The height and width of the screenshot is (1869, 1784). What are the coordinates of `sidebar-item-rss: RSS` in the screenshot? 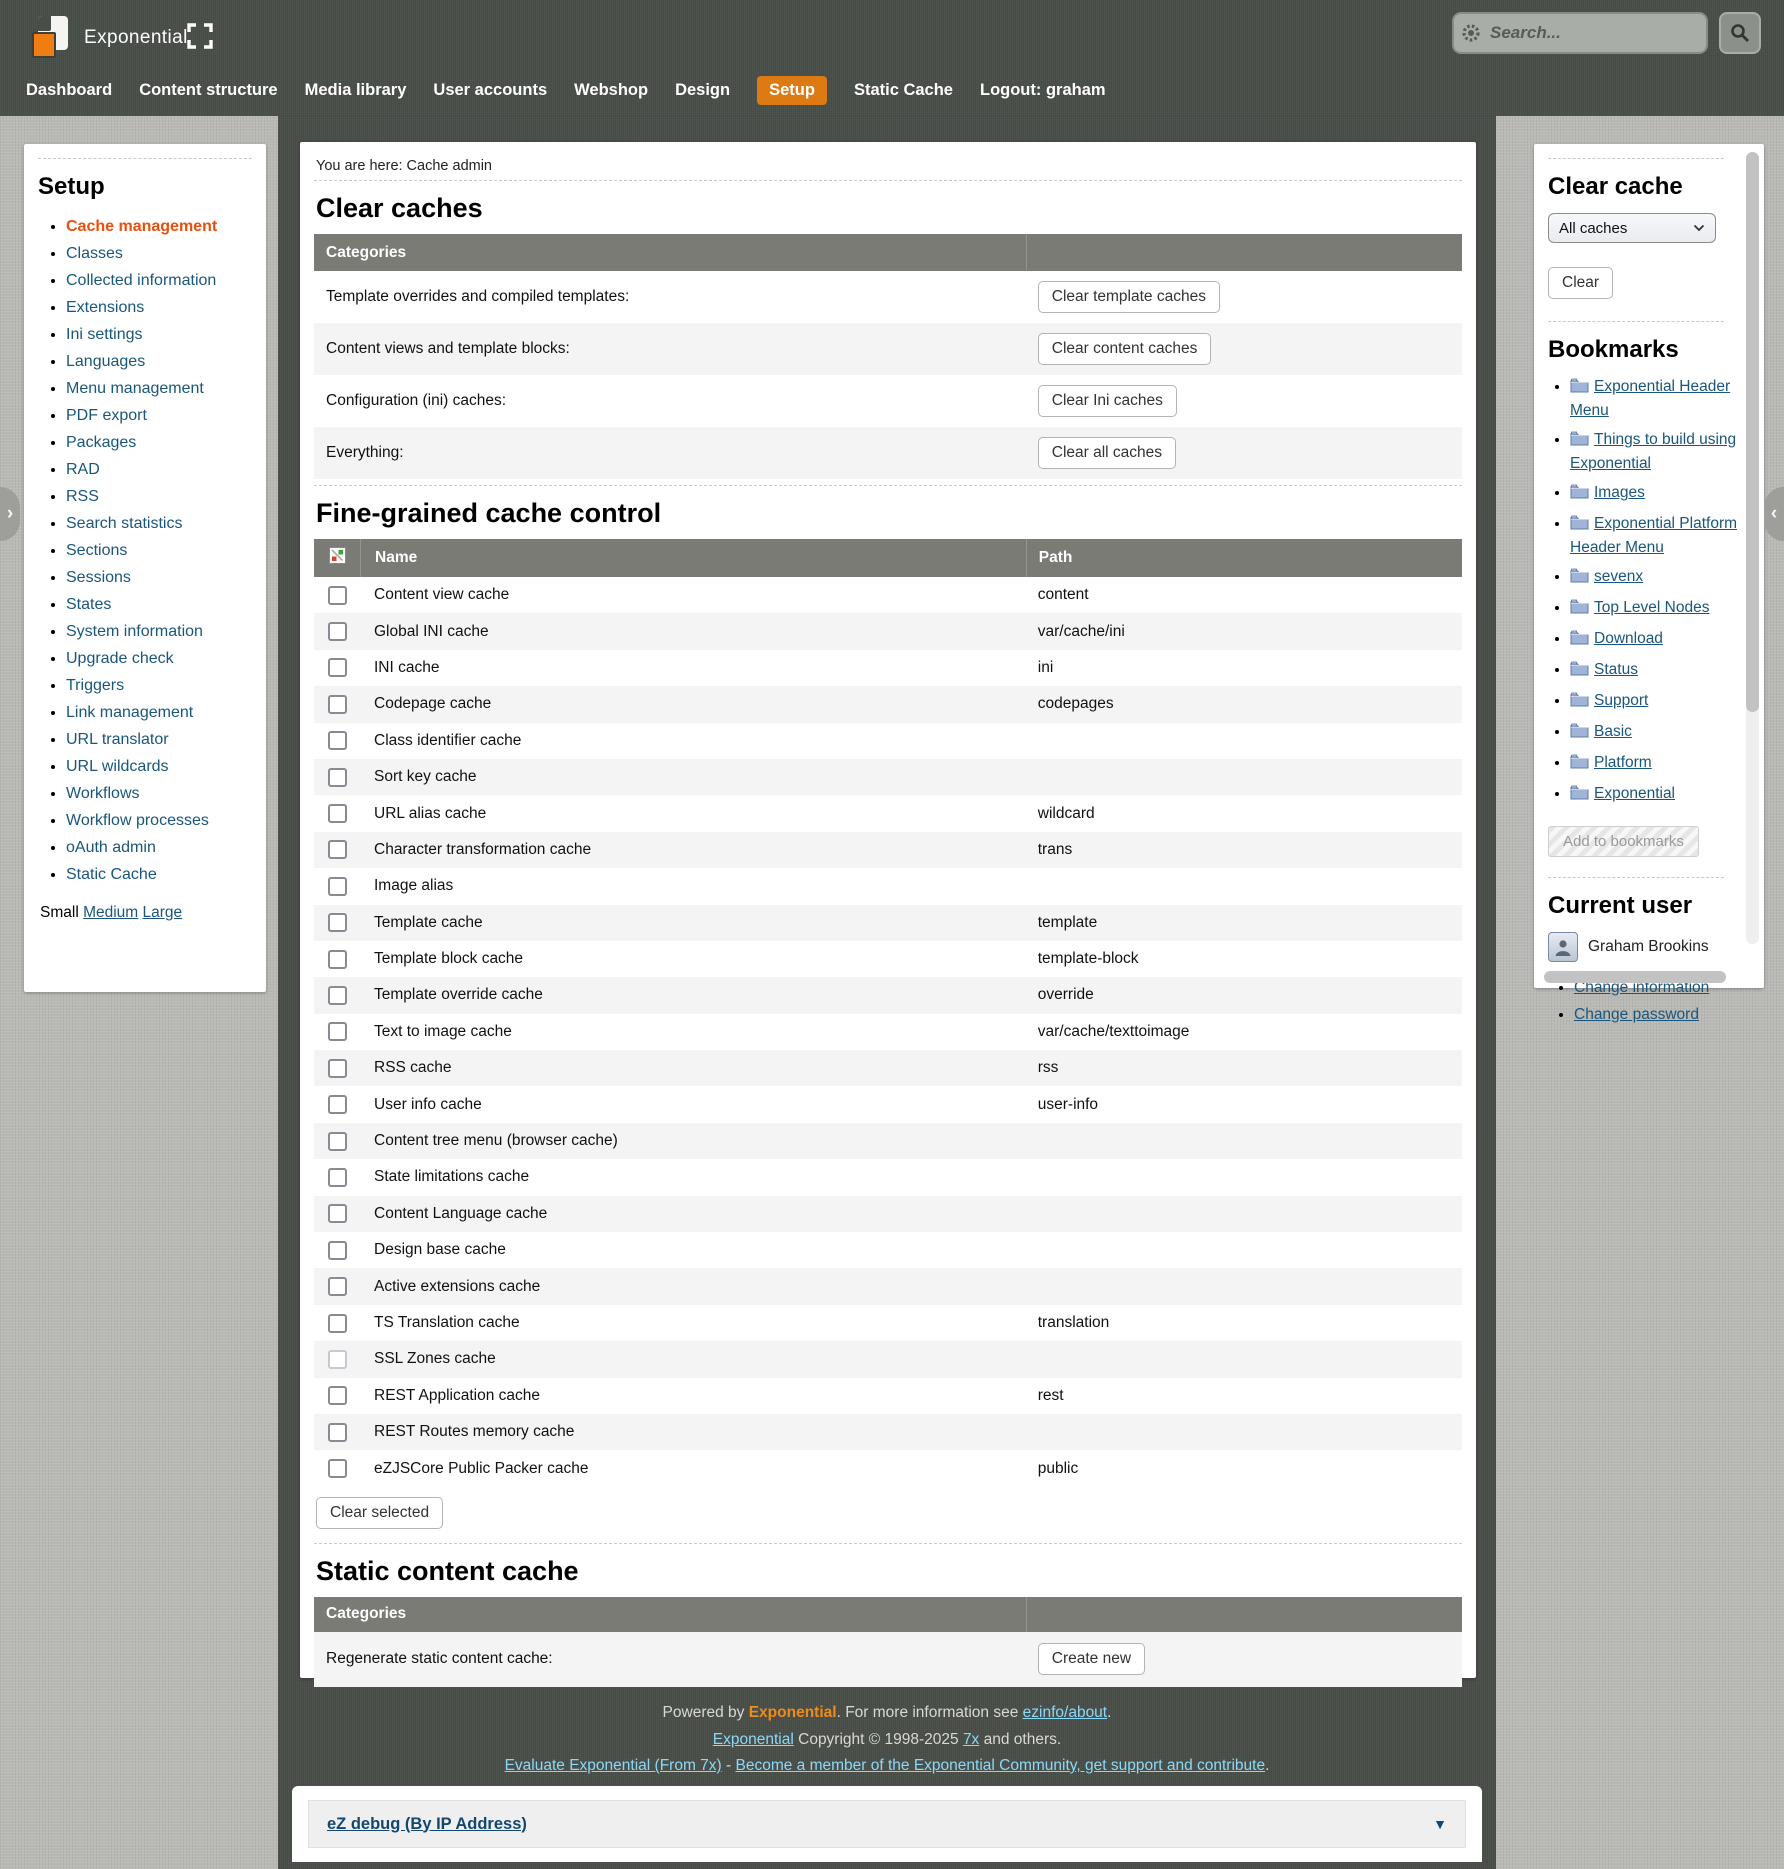 It's located at (82, 496).